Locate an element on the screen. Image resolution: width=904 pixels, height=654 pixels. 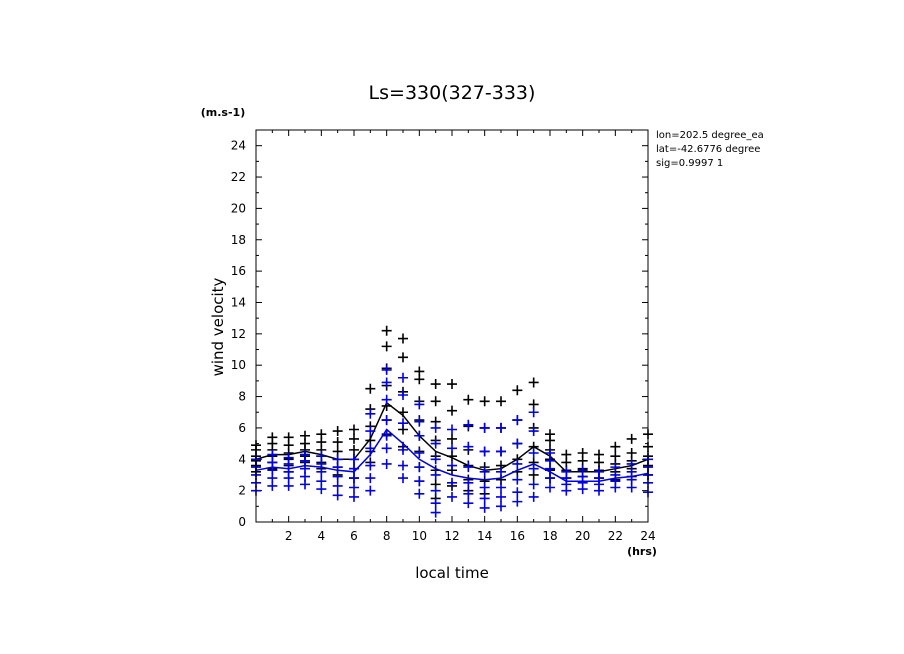
y-tick-label: 10 is located at coordinates (238, 365).